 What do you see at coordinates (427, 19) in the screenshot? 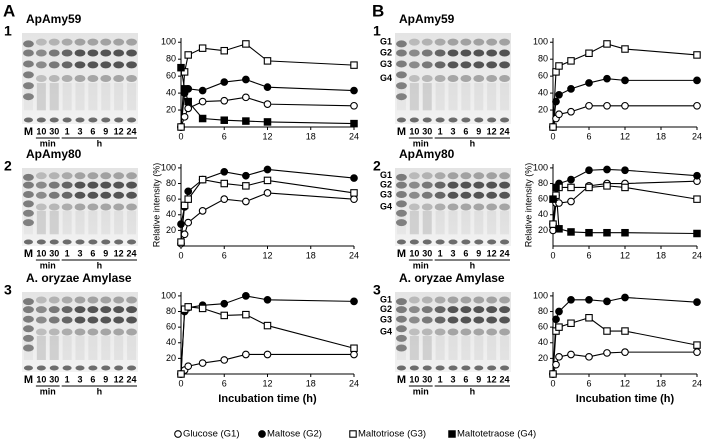
I see `gel-title: ApAmy59` at bounding box center [427, 19].